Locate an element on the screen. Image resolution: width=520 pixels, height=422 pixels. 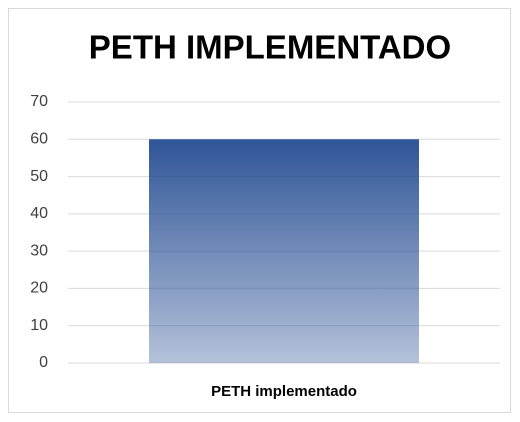
chart-title: PETH IMPLEMENTADO is located at coordinates (270, 47).